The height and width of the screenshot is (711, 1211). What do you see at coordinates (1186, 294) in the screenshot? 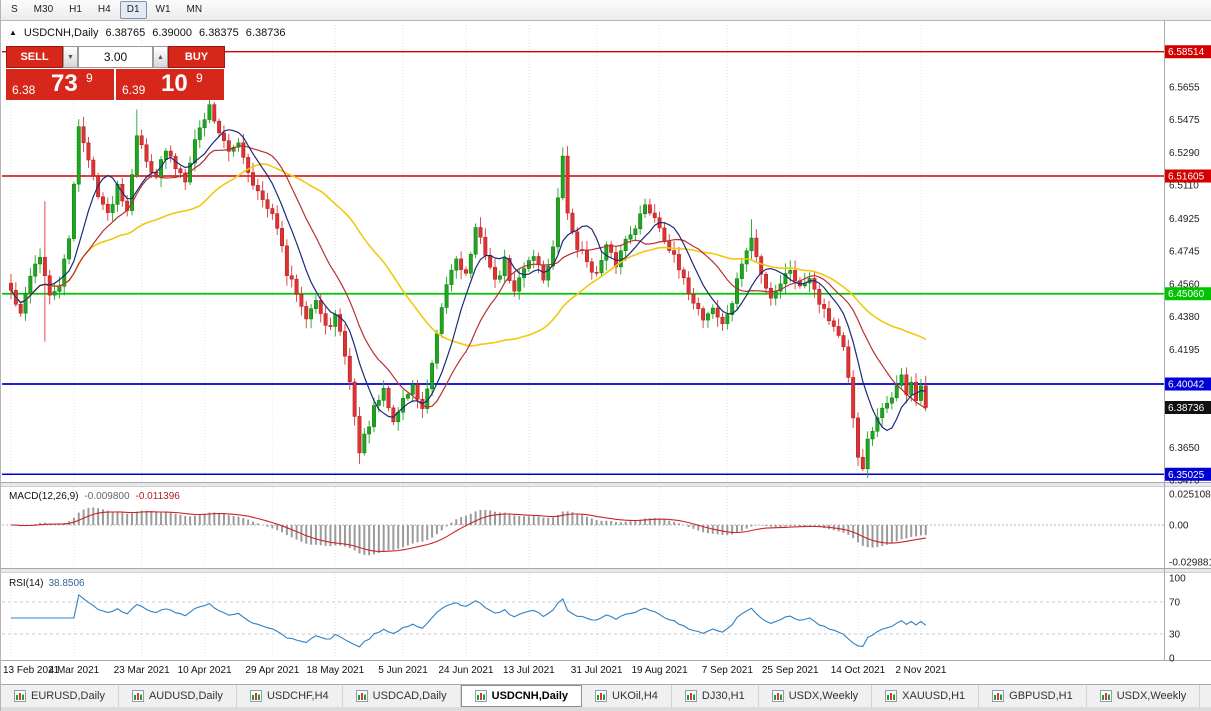
I see `price-badge-label: 6.45060` at bounding box center [1186, 294].